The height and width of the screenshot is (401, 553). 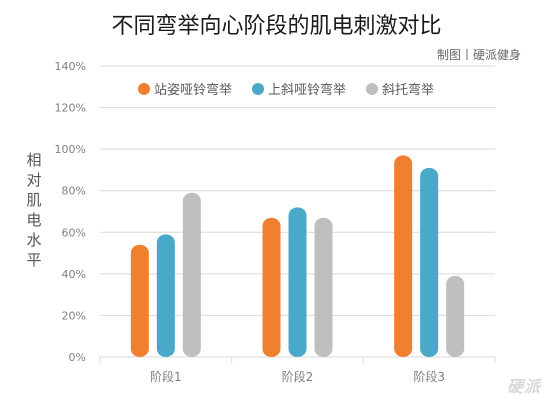 I want to click on y-tick-label: 20%, so click(x=74, y=315).